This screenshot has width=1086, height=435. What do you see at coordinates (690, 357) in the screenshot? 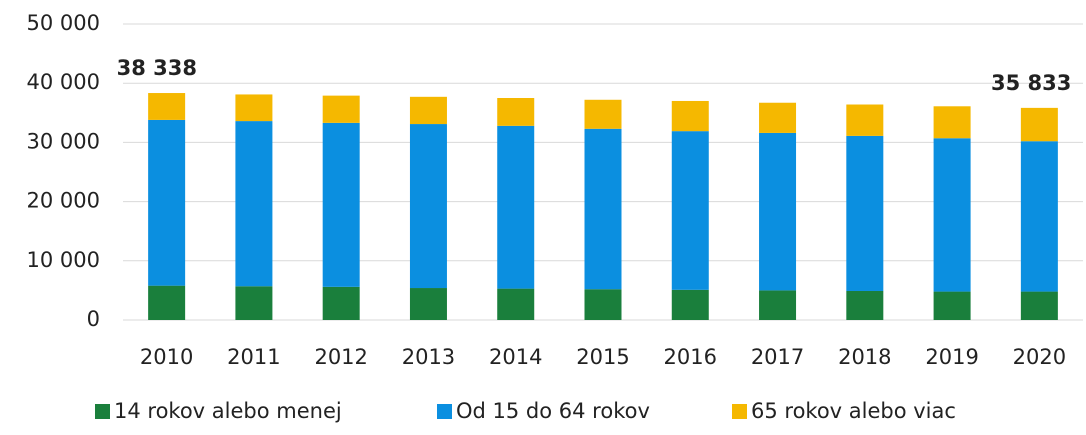
I see `x-tick-label: 2016` at bounding box center [690, 357].